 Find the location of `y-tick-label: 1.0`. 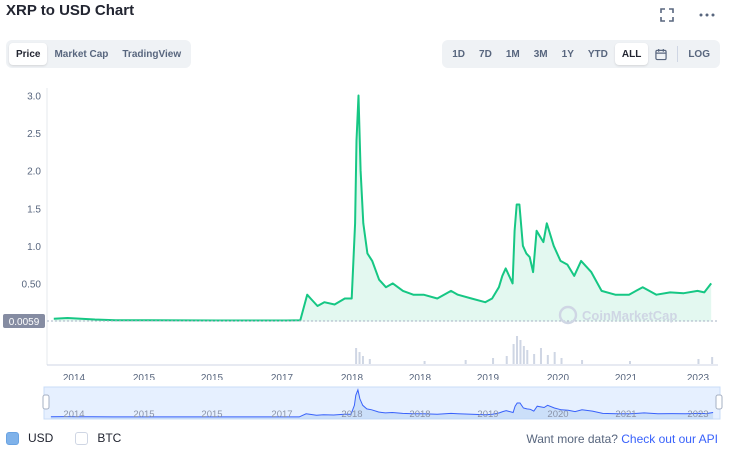

y-tick-label: 1.0 is located at coordinates (34, 247).